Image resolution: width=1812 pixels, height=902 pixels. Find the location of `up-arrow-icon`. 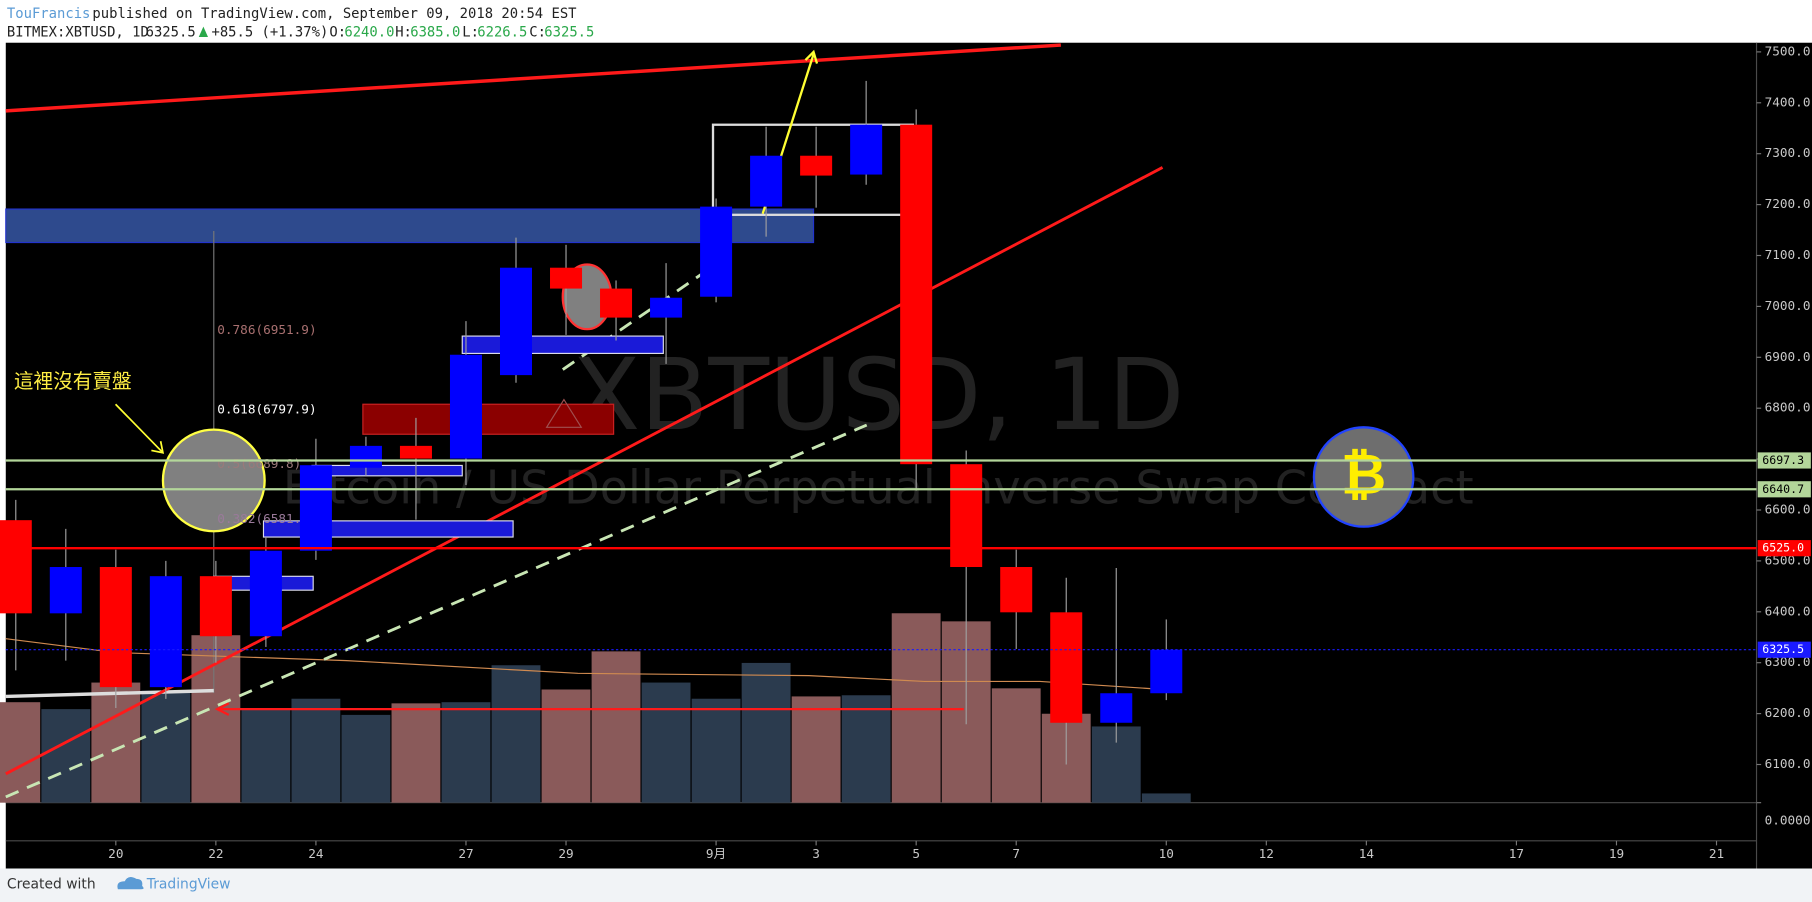

up-arrow-icon is located at coordinates (203, 31).